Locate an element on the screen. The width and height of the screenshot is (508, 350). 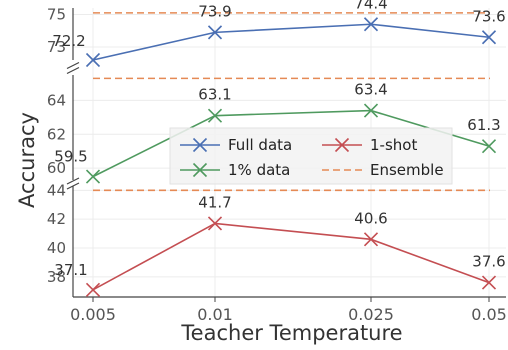
y-tick-label: 75 is located at coordinates (56, 15).